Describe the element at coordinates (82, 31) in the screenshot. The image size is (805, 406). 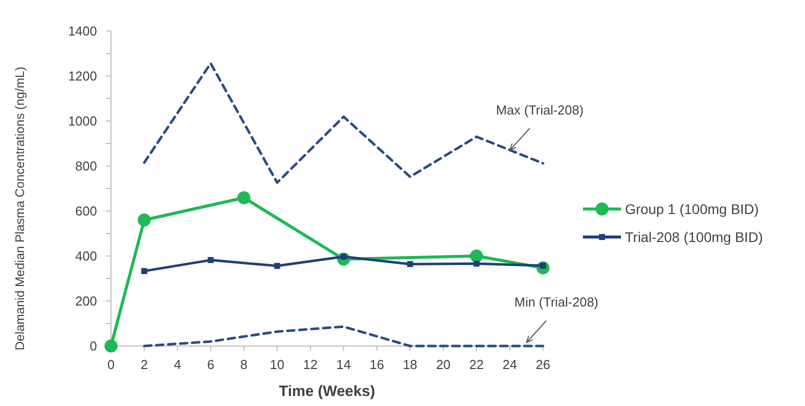
I see `y-tick-label: 1400` at that location.